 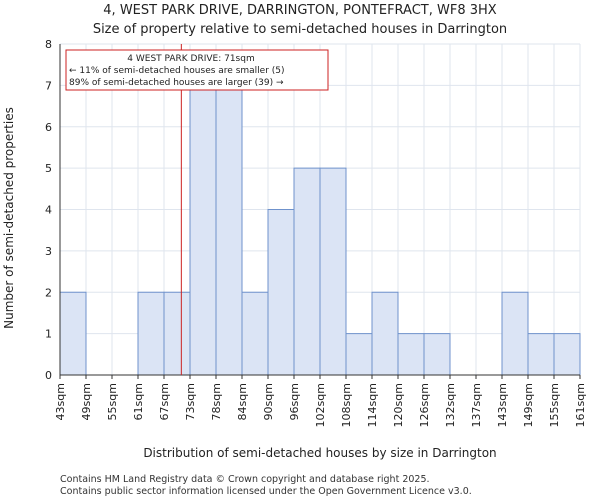 What do you see at coordinates (164, 401) in the screenshot?
I see `x-tick-label: 67sqm` at bounding box center [164, 401].